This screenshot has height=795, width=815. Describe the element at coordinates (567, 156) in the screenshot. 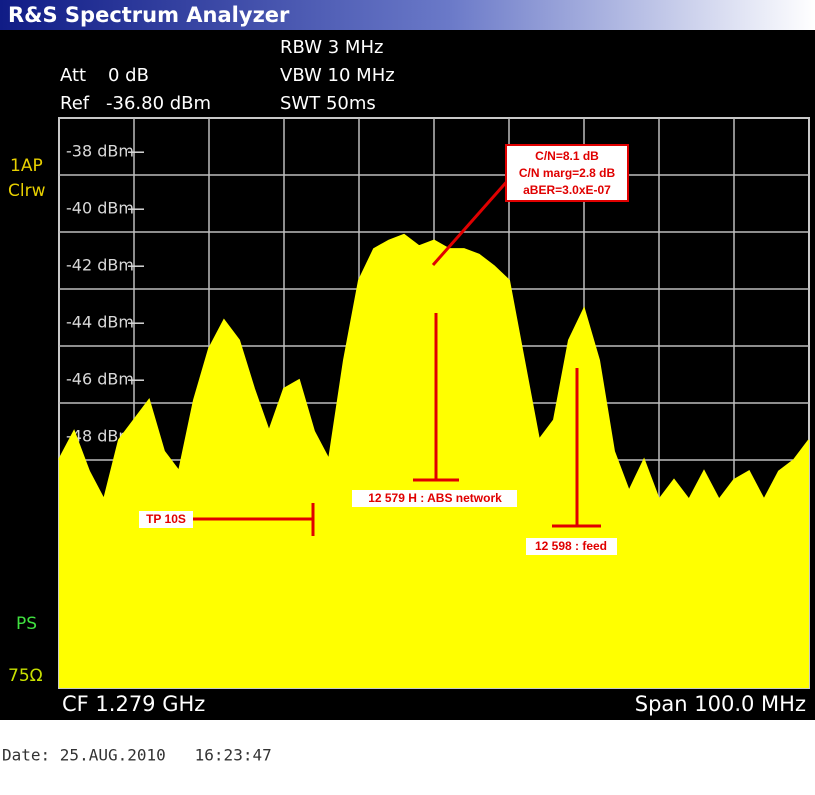

I see `measurement: C/N=8.1 dB` at that location.